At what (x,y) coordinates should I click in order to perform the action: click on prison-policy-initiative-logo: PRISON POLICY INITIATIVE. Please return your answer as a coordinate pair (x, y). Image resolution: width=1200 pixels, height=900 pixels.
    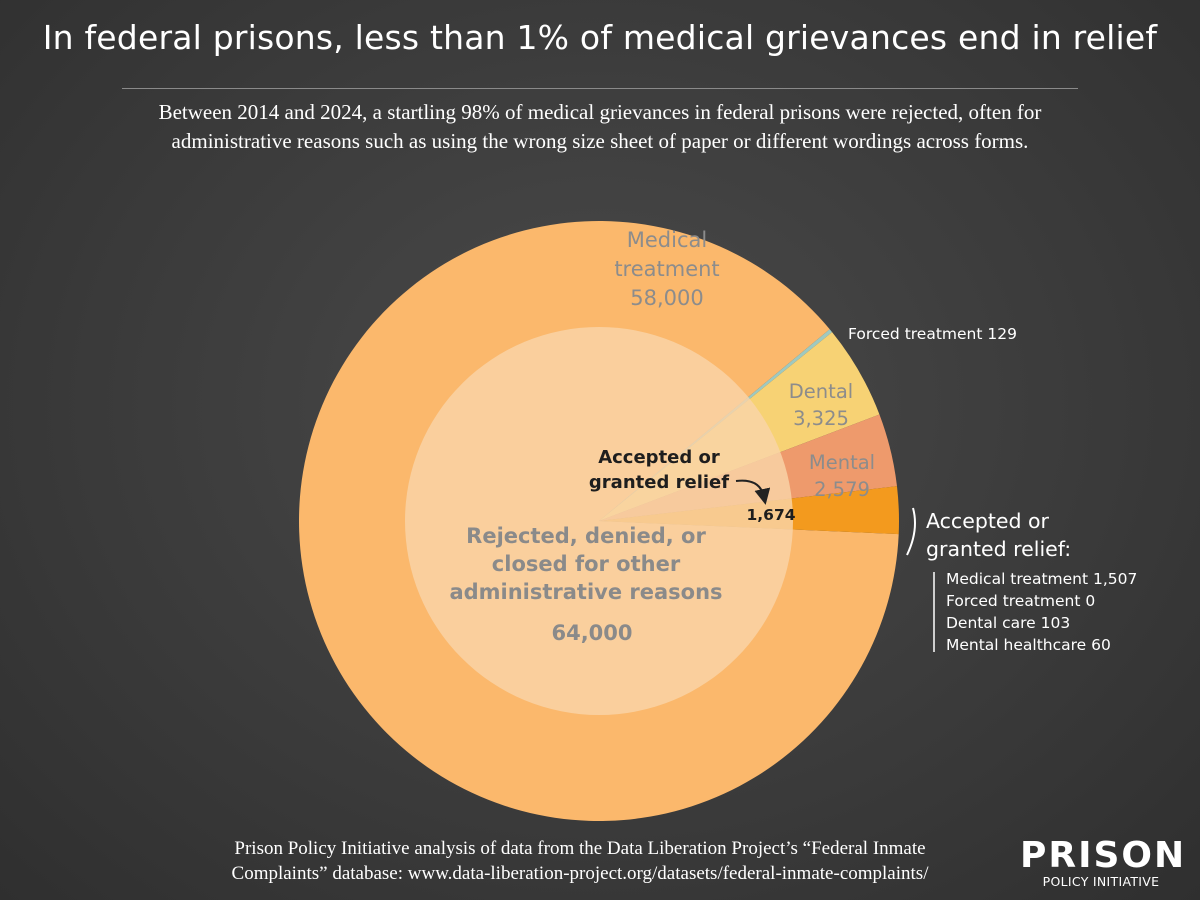
    Looking at the image, I should click on (1103, 862).